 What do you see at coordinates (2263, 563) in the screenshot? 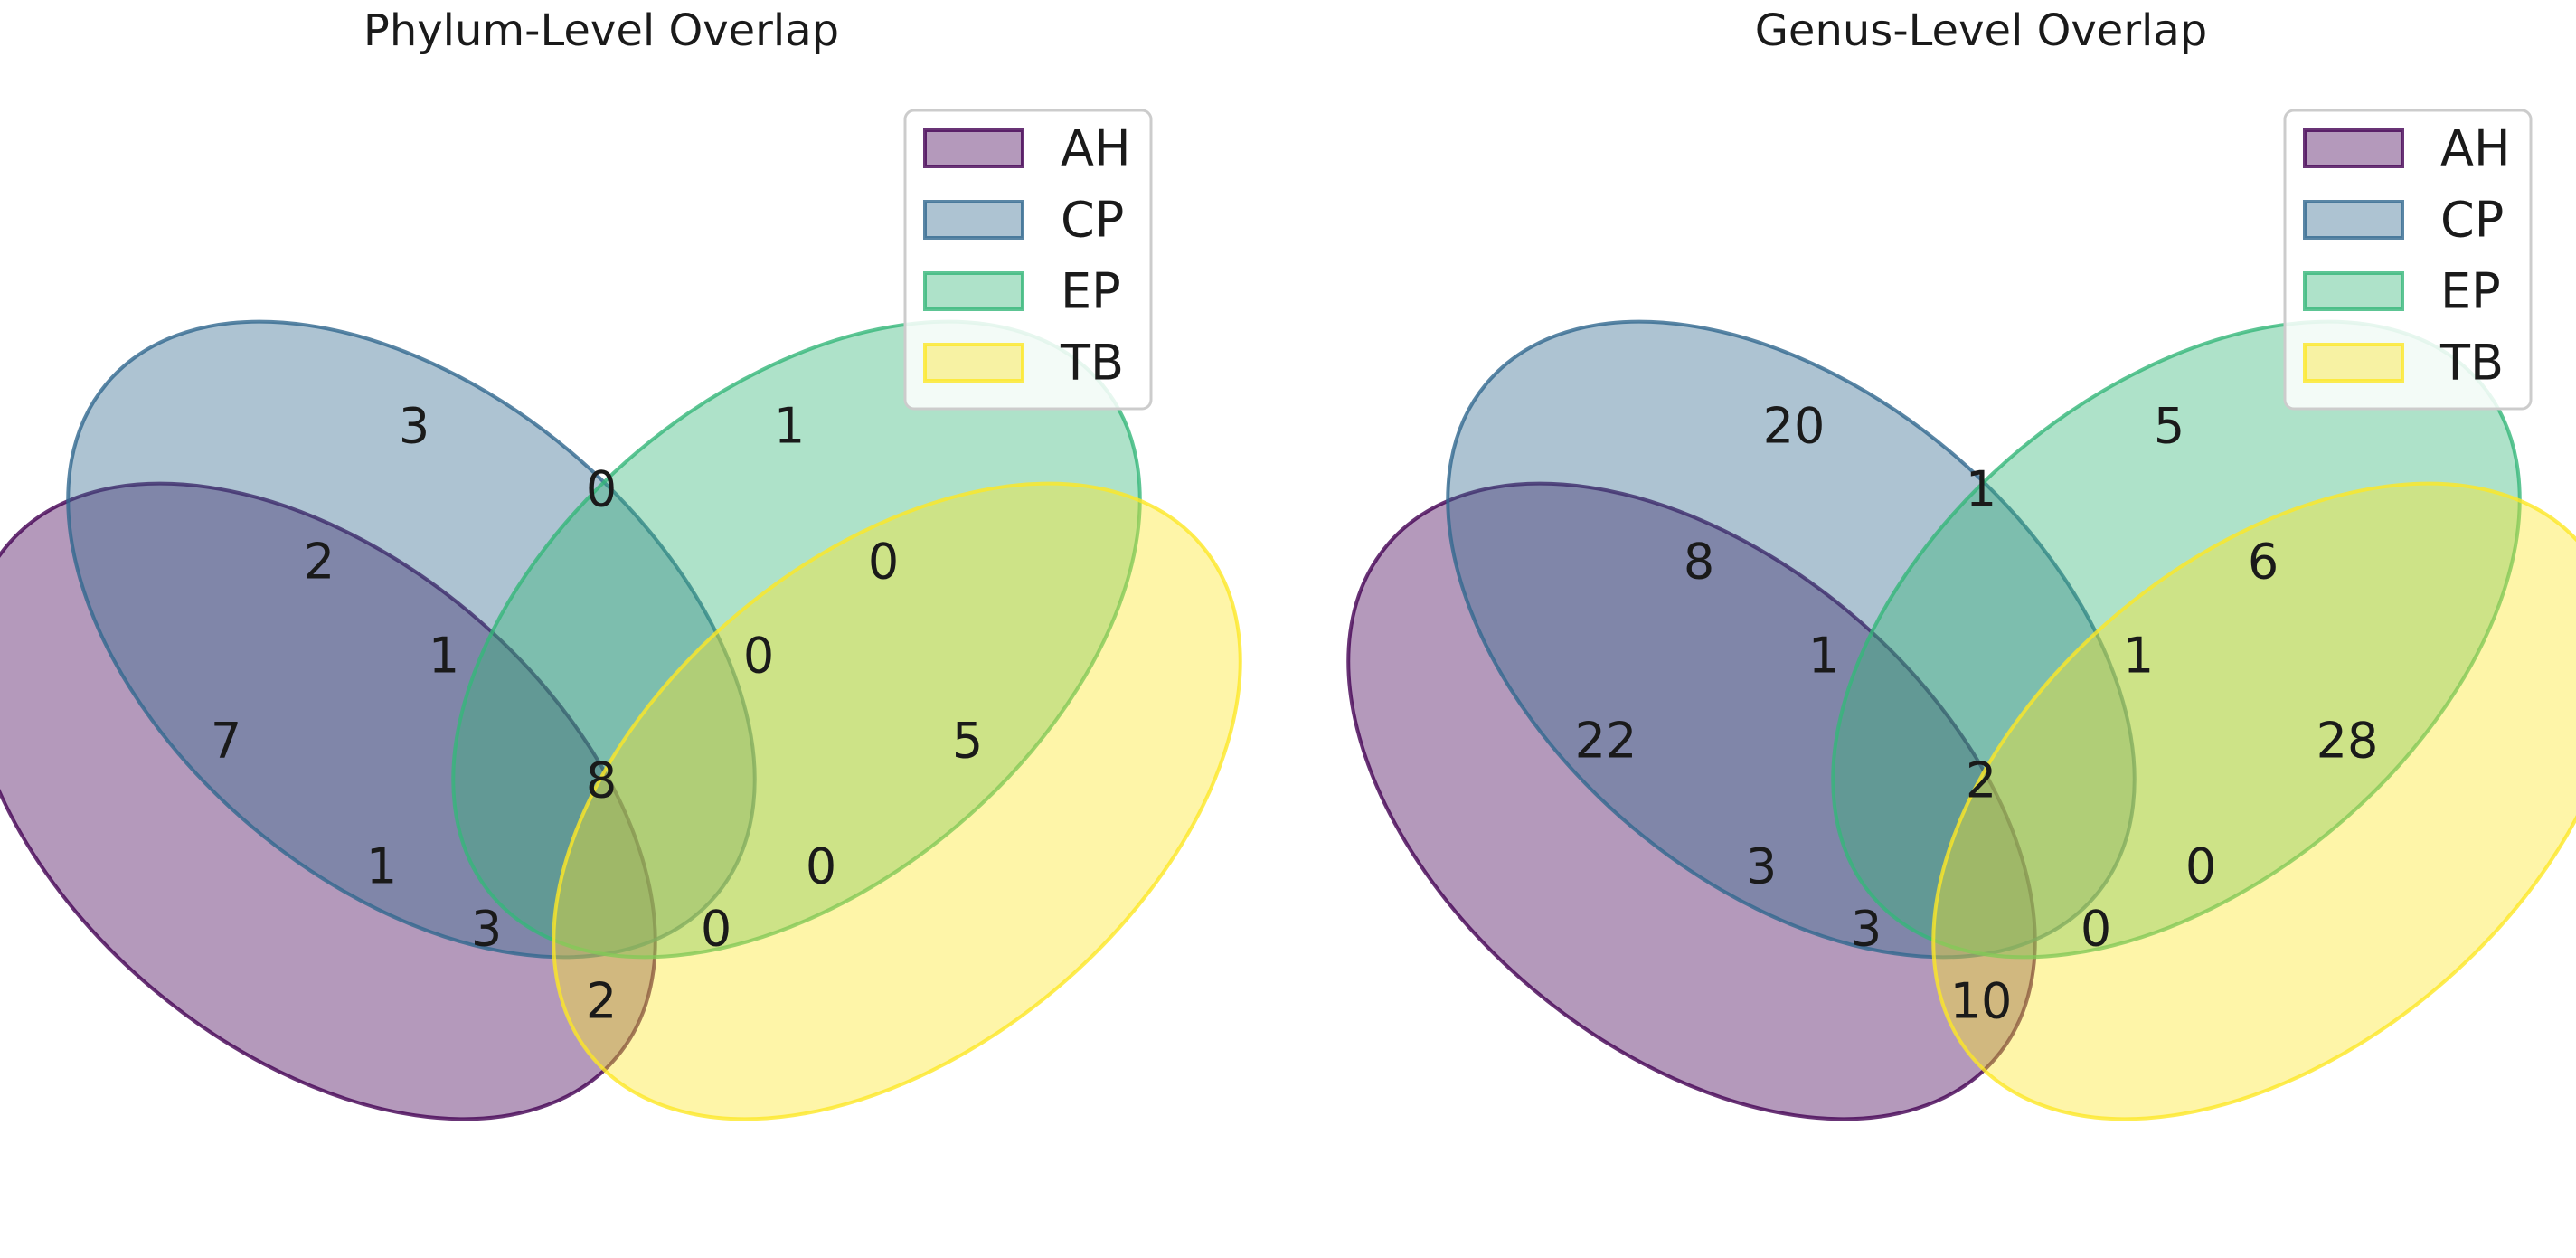
I see `region-count-ep-tb: 6` at bounding box center [2263, 563].